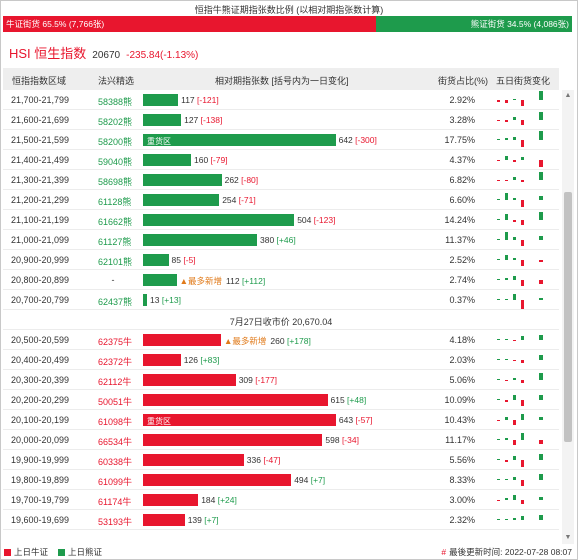 The image size is (578, 560). What do you see at coordinates (115, 482) in the screenshot?
I see `row-warrant-code: 61099牛` at bounding box center [115, 482].